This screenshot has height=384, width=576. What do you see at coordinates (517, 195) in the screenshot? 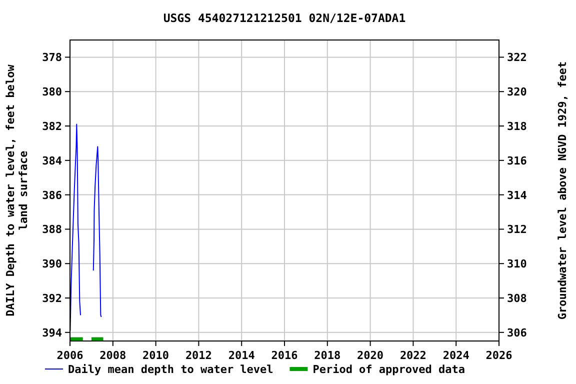
I see `y2-tick-label: 314` at bounding box center [517, 195].